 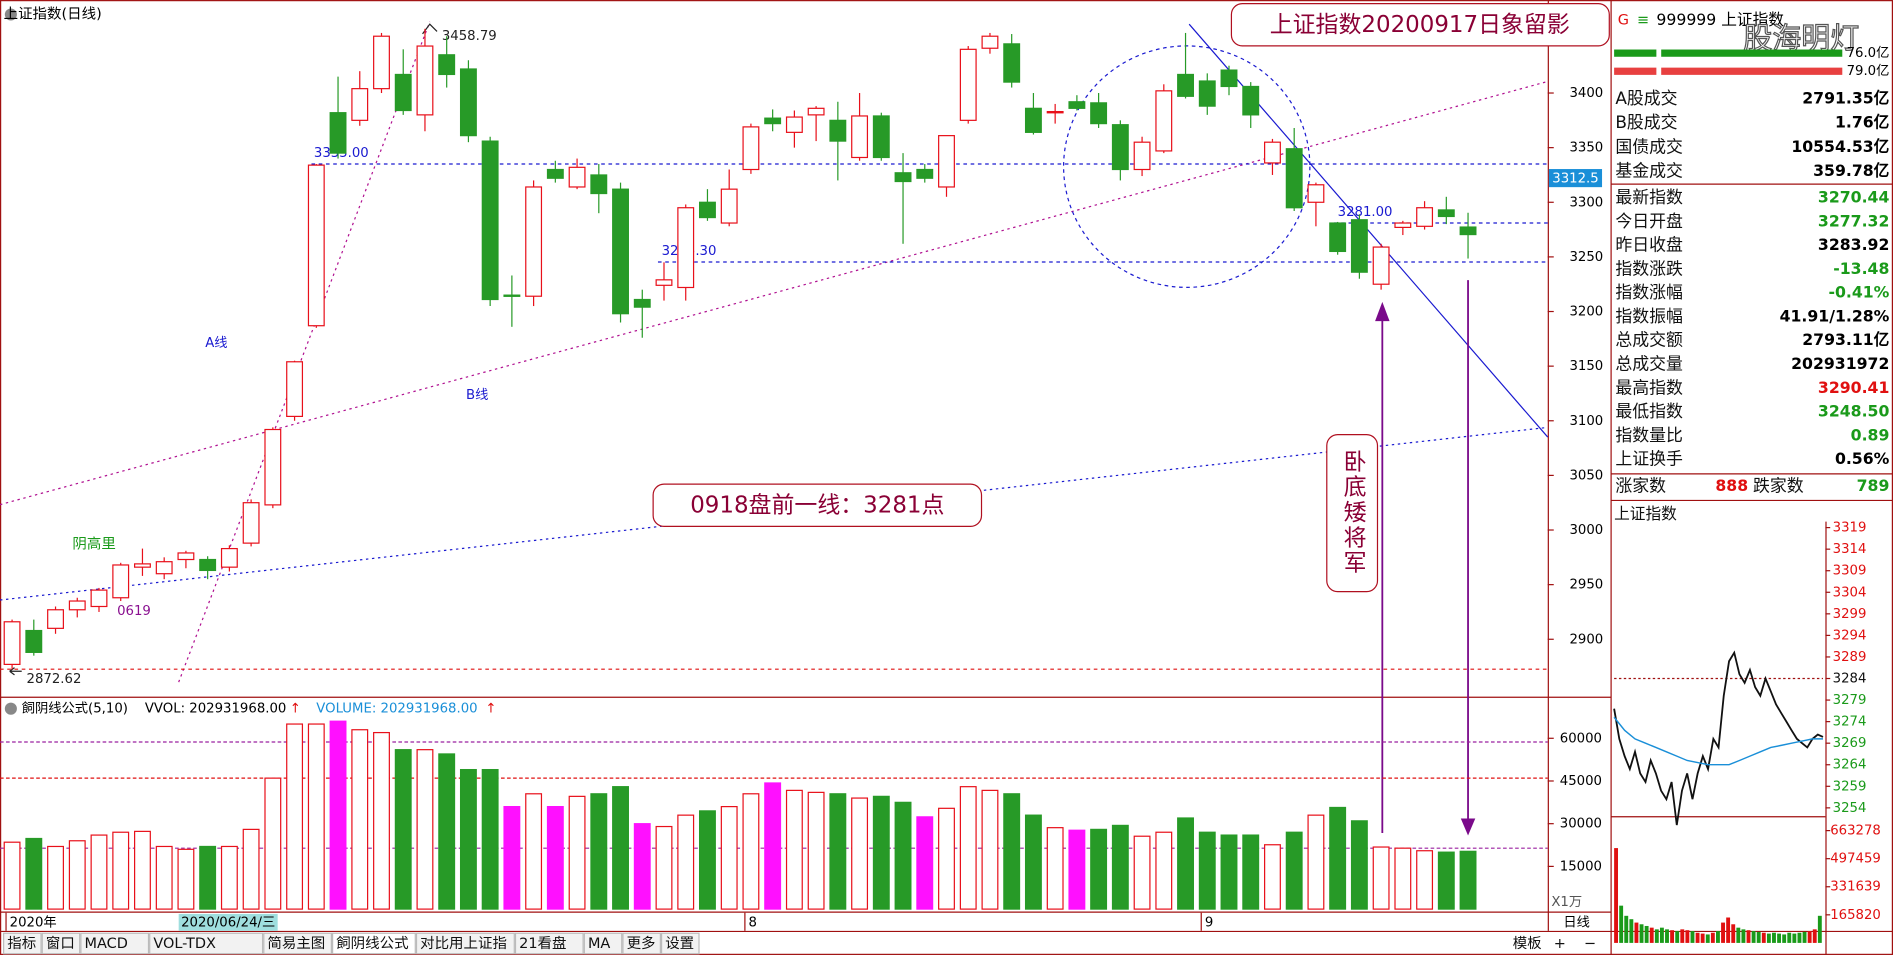 I want to click on tab: 对比用上证指, so click(x=463, y=943).